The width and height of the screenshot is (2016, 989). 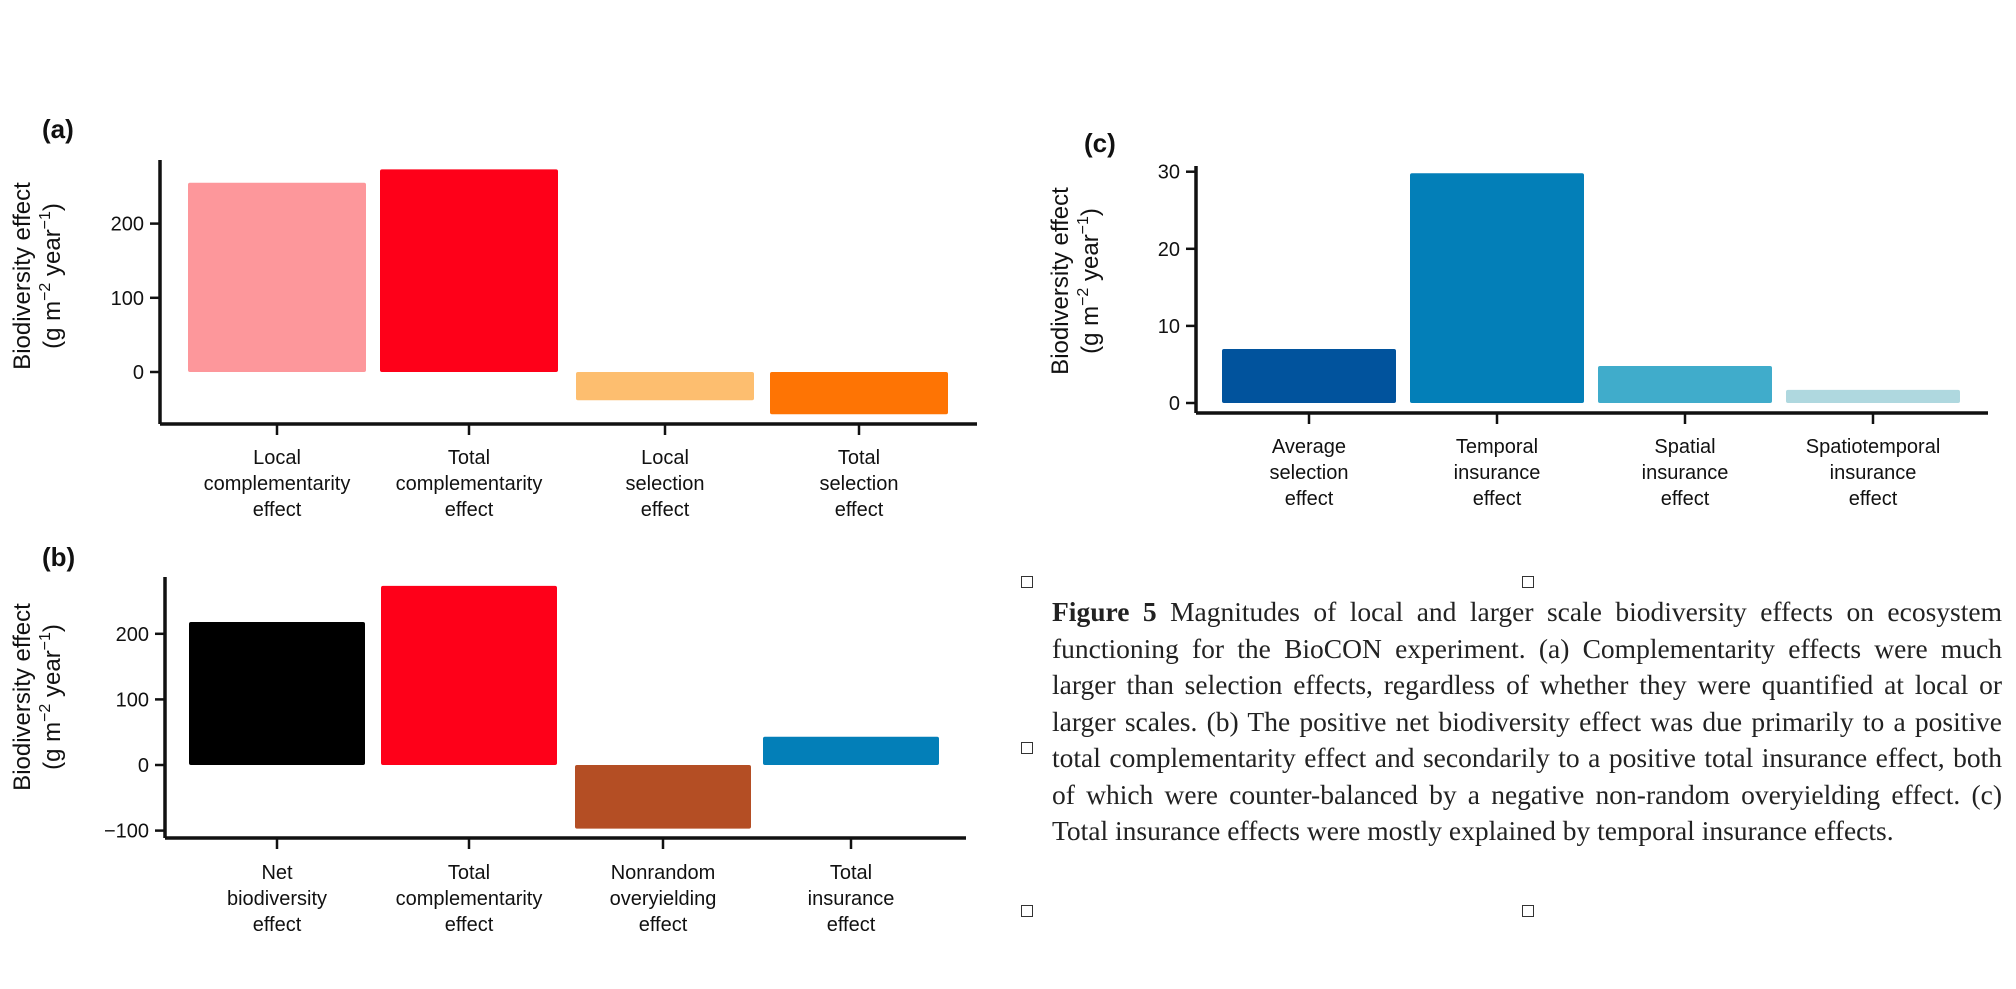 What do you see at coordinates (1685, 473) in the screenshot?
I see `x-tick-label: Spatial insurance effect` at bounding box center [1685, 473].